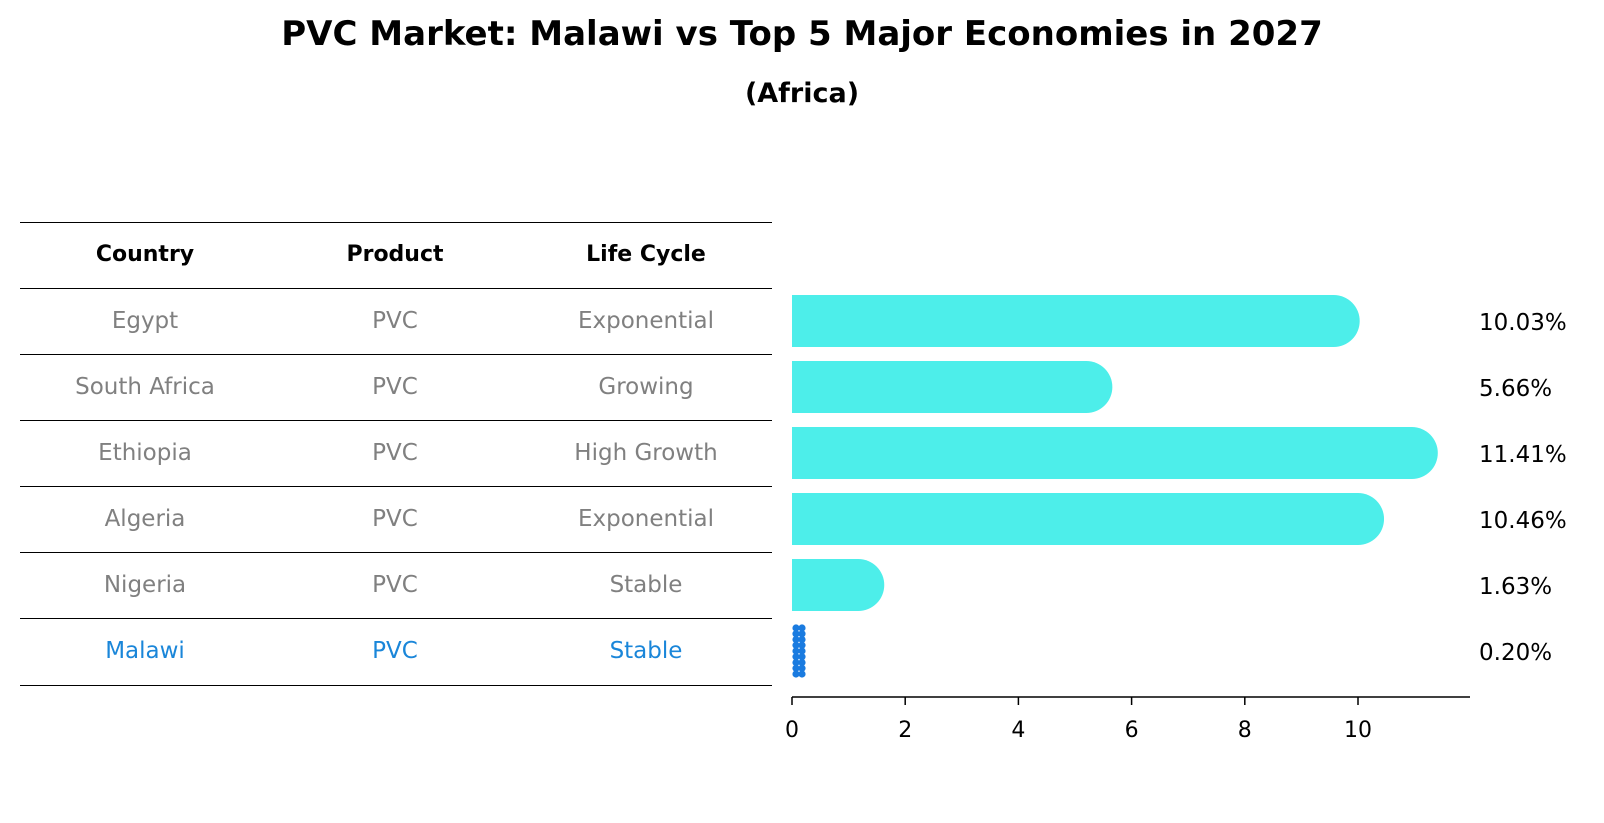  What do you see at coordinates (838, 585) in the screenshot?
I see `bar-nigeria` at bounding box center [838, 585].